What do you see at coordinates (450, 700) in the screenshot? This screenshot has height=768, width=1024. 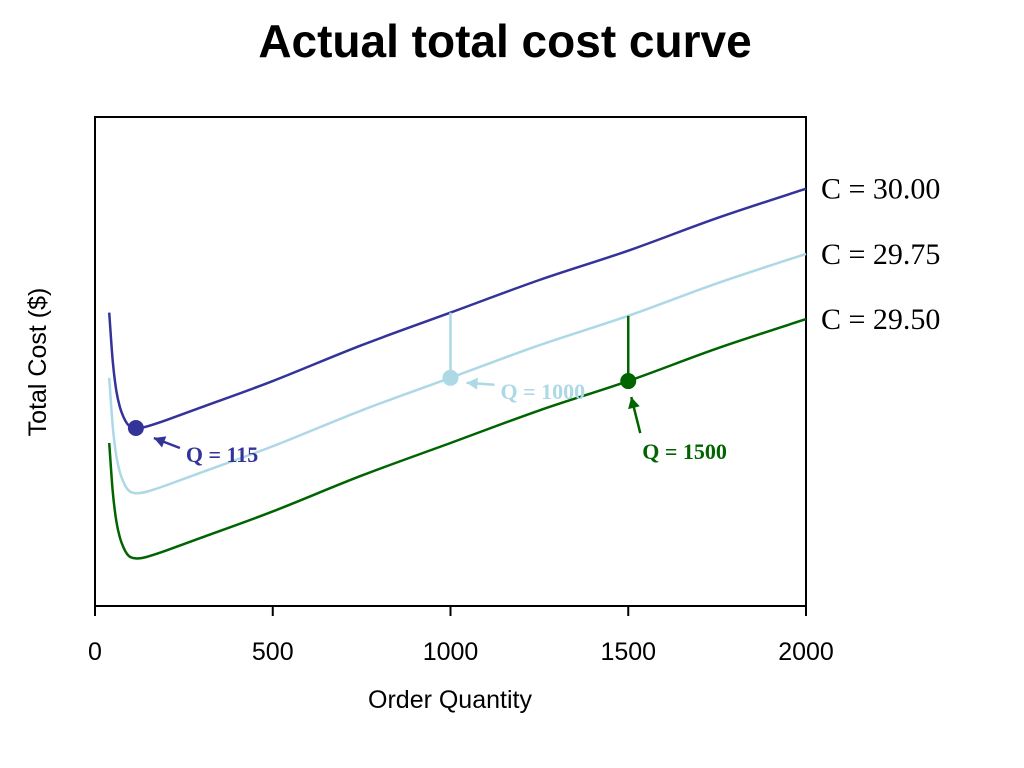 I see `x-axis-label: Order Quantity` at bounding box center [450, 700].